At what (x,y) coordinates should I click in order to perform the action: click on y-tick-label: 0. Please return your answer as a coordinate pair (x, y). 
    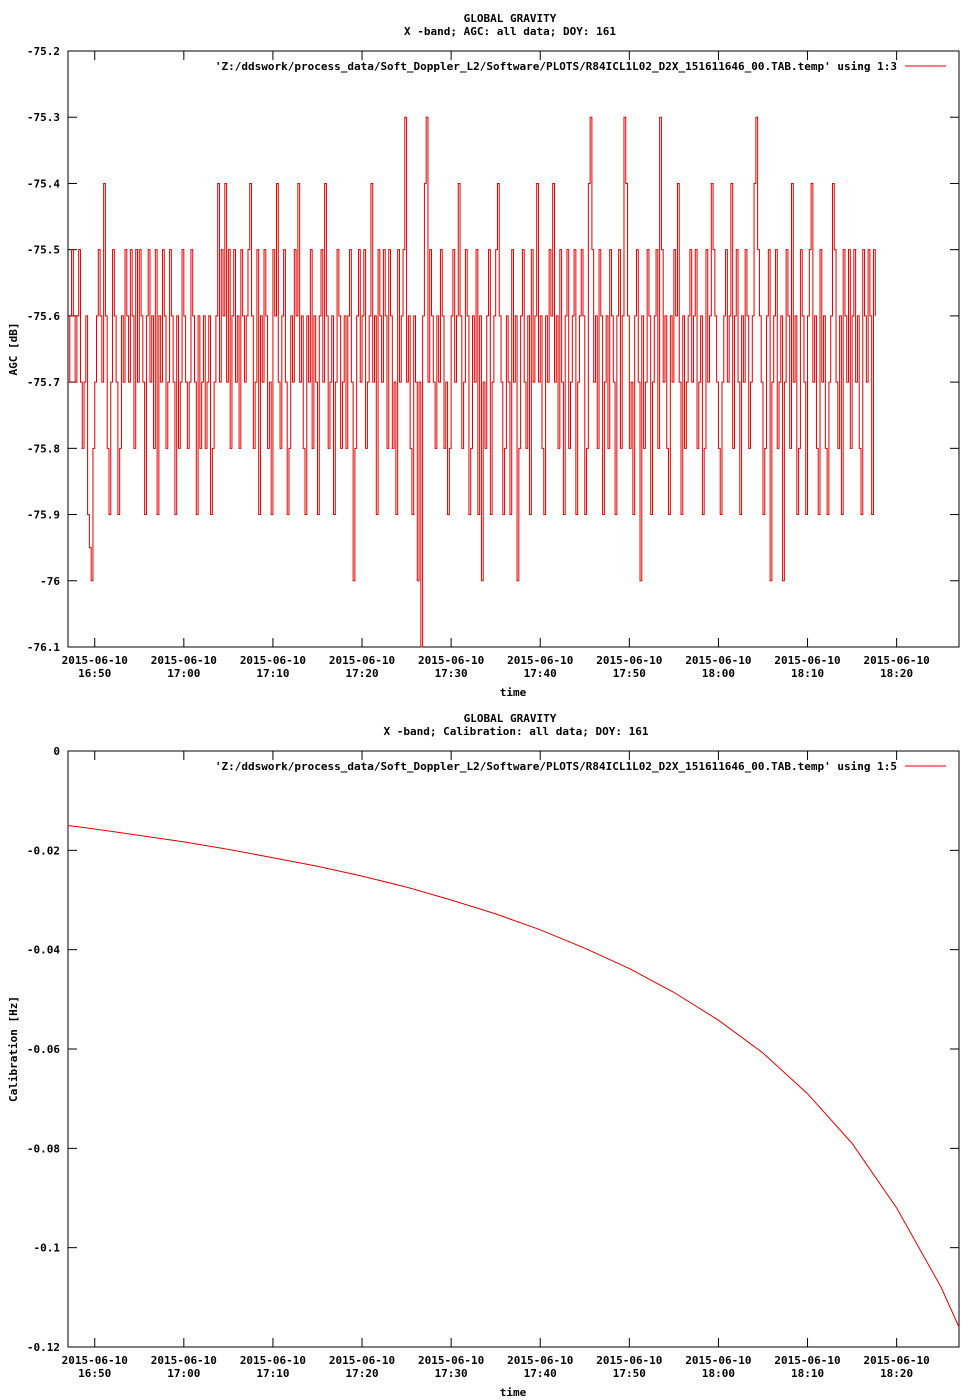
    Looking at the image, I should click on (56, 751).